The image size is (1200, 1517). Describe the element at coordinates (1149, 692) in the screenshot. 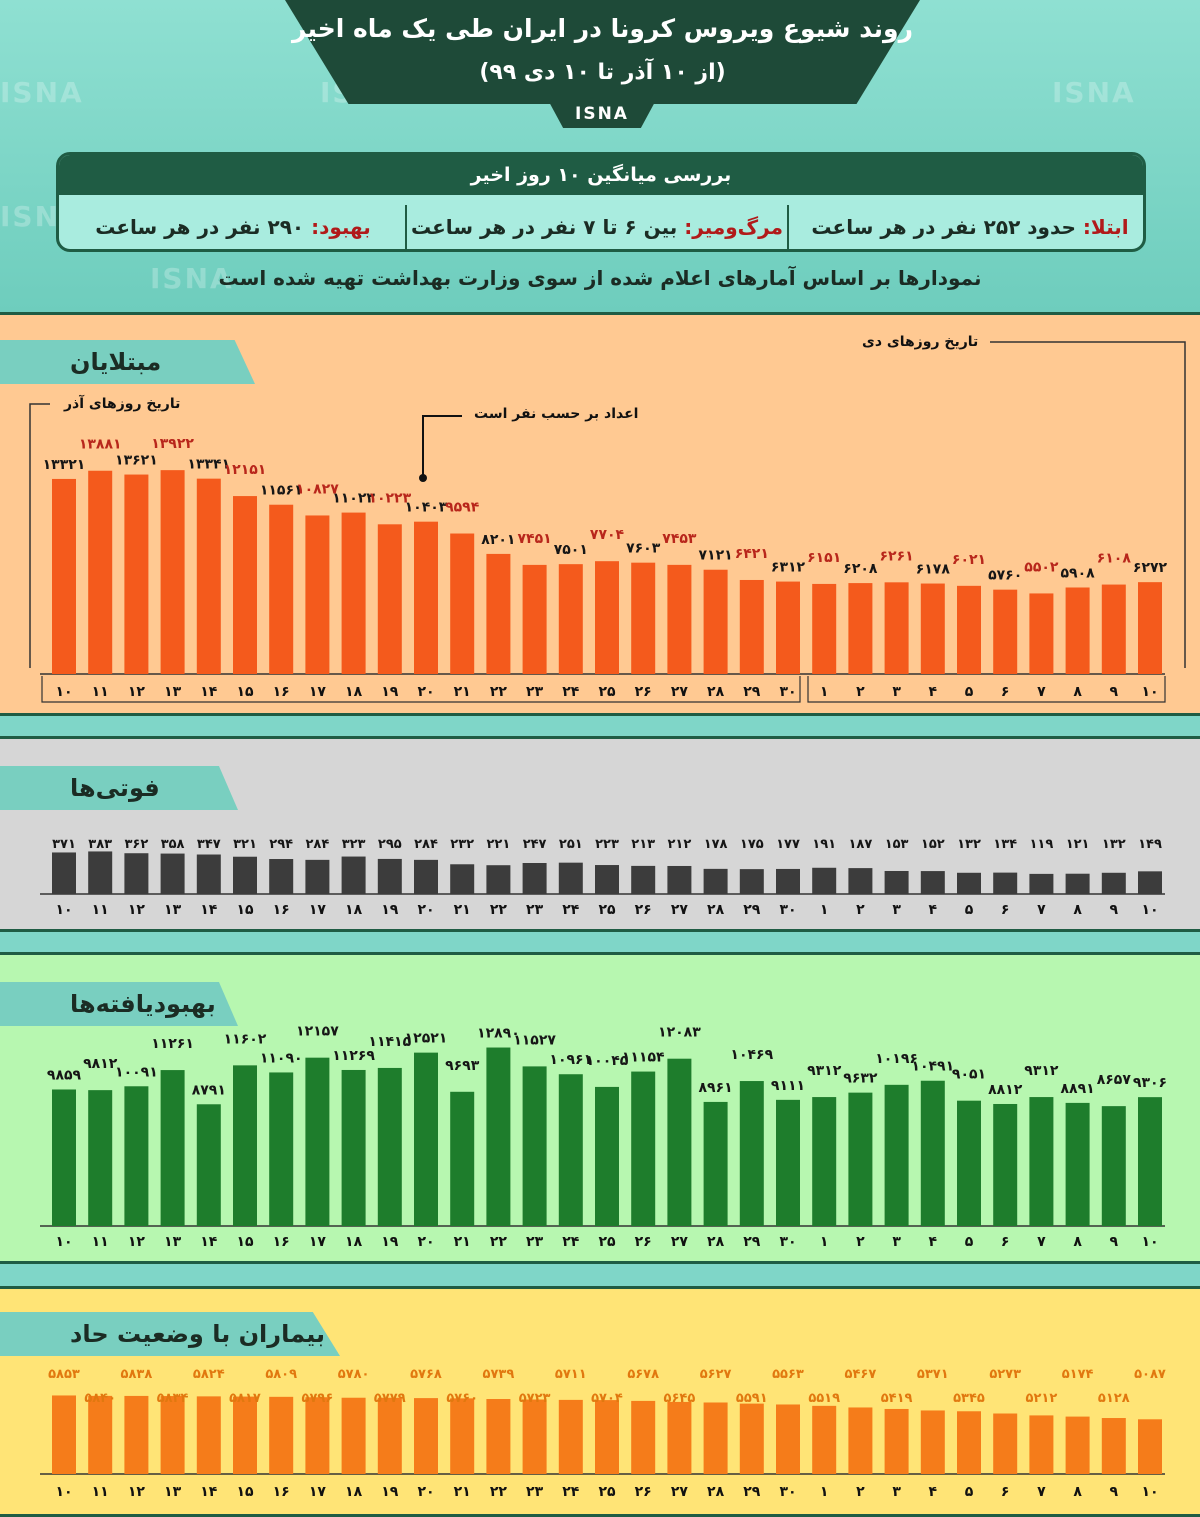

I see `infected-tick-label: ۱۰` at that location.